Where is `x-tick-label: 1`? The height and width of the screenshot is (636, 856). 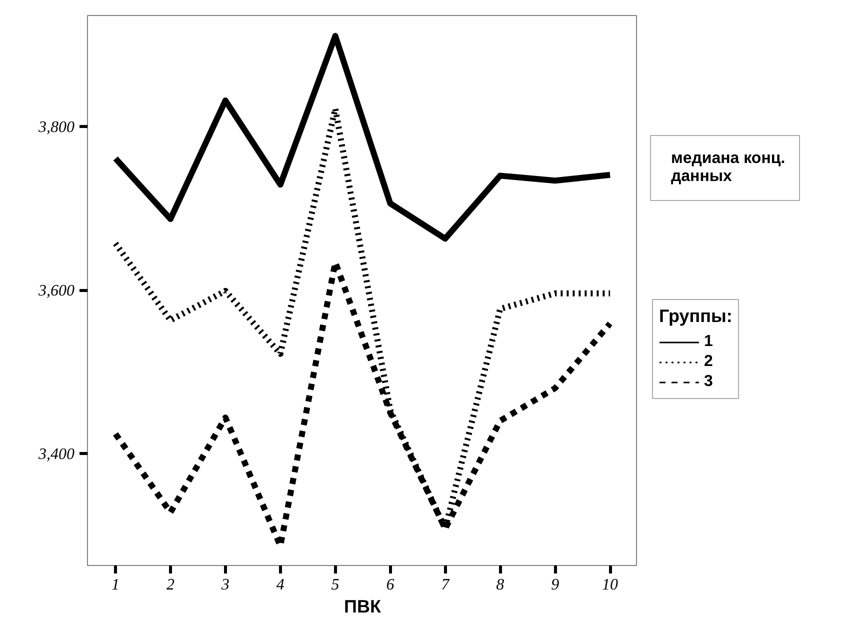 x-tick-label: 1 is located at coordinates (116, 585).